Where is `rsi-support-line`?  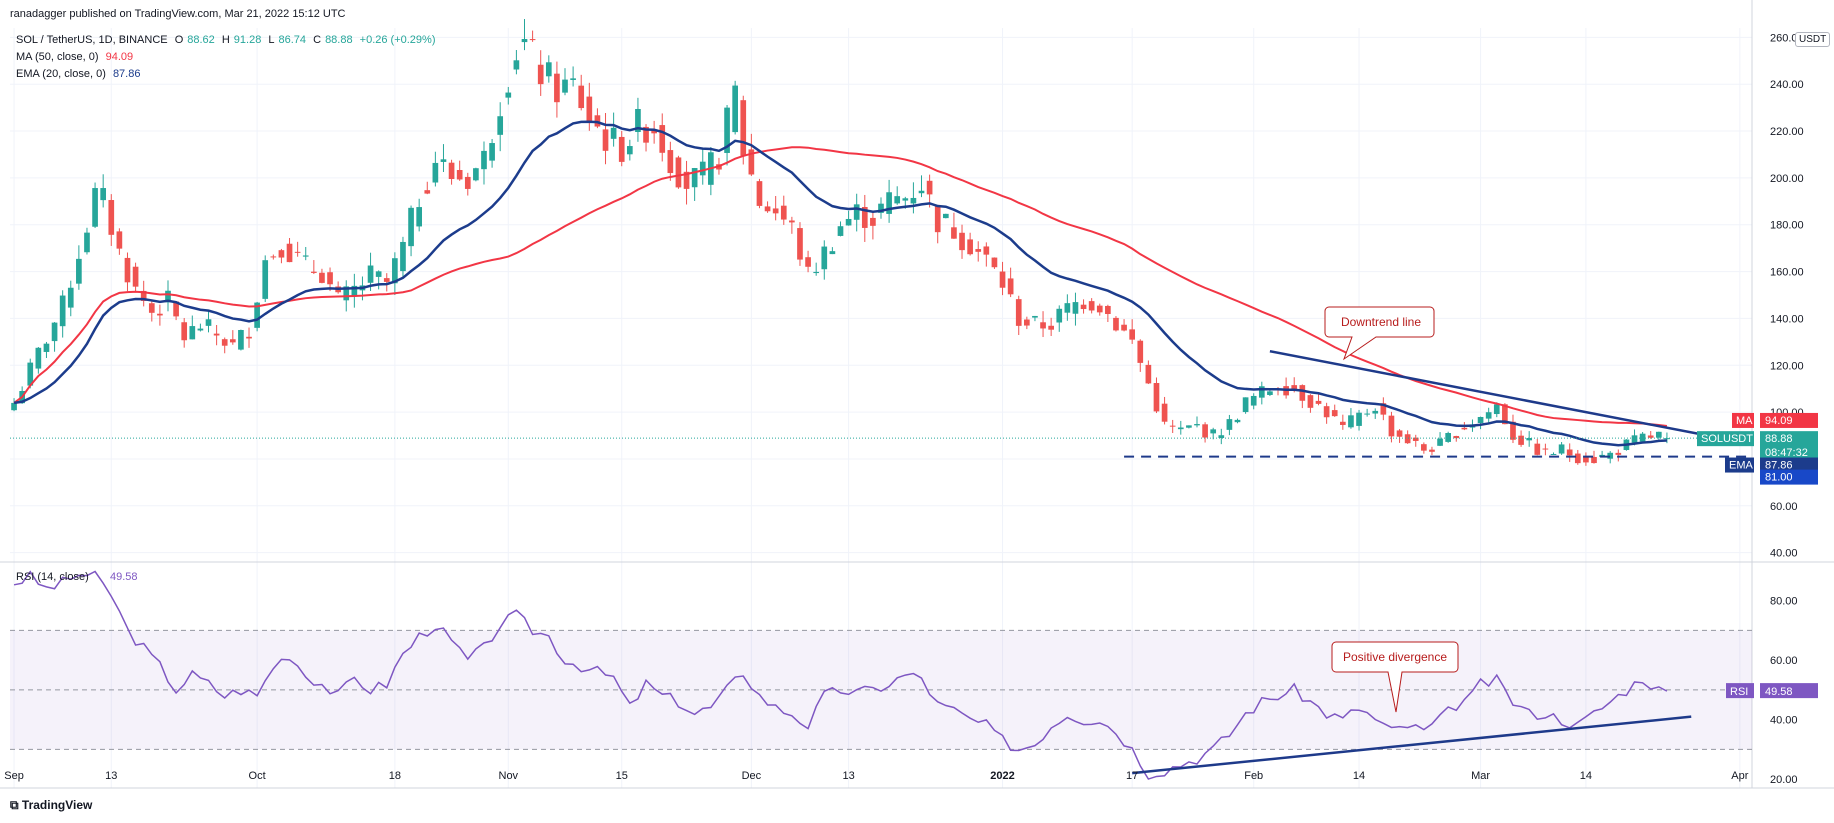 rsi-support-line is located at coordinates (1412, 745).